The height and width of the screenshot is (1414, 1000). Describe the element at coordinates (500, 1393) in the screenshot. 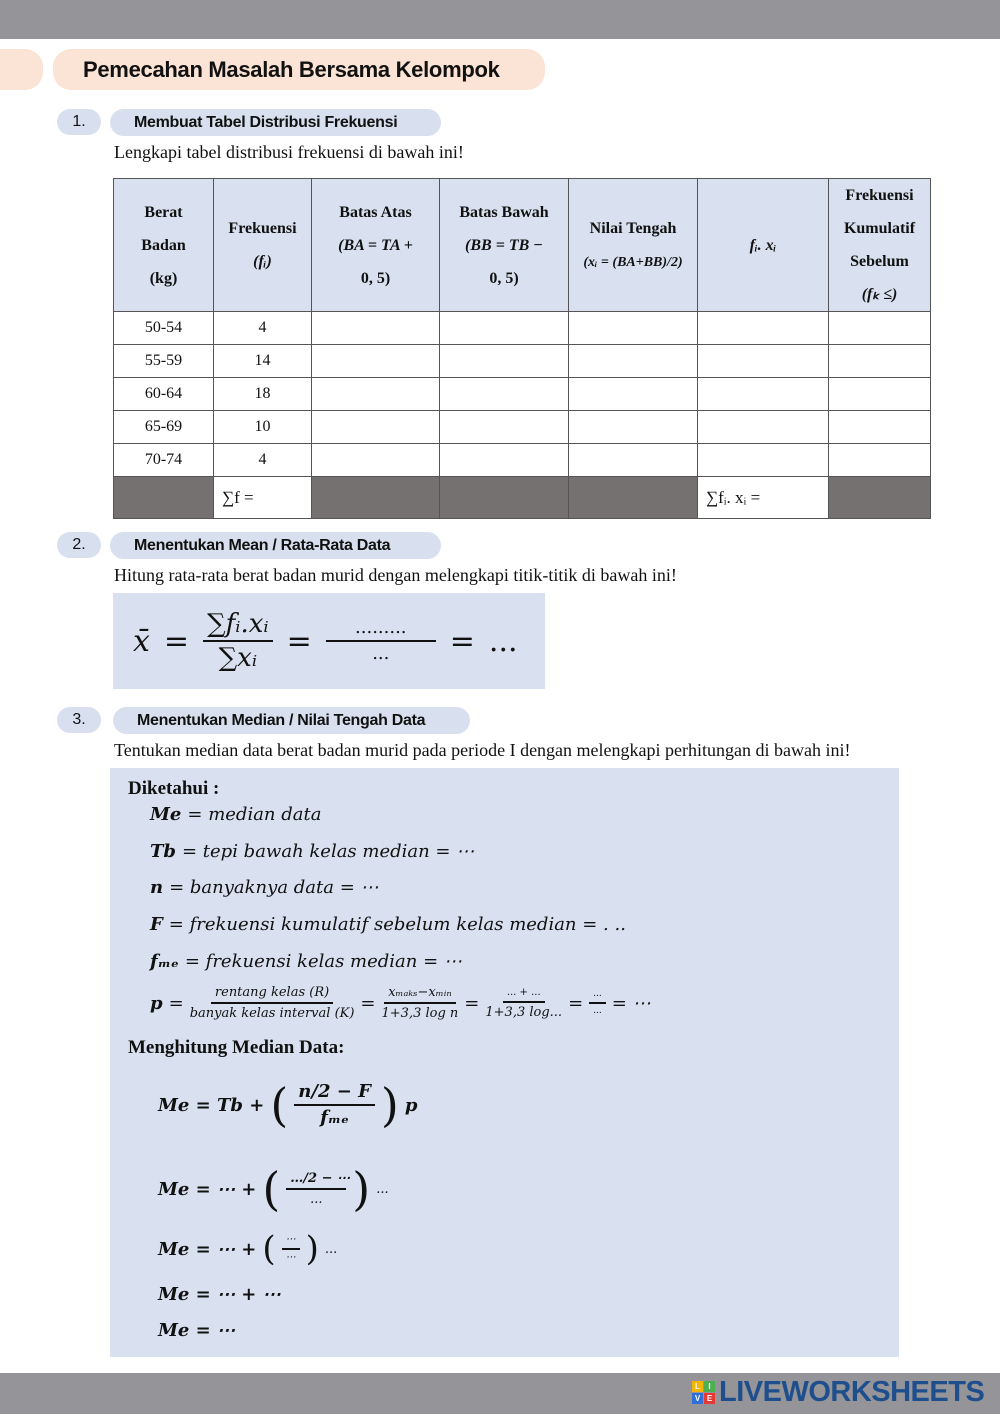

I see `footer-bar` at that location.